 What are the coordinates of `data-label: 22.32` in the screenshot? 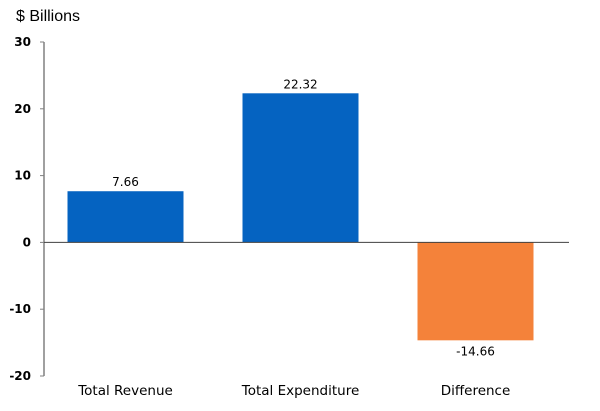 It's located at (300, 84).